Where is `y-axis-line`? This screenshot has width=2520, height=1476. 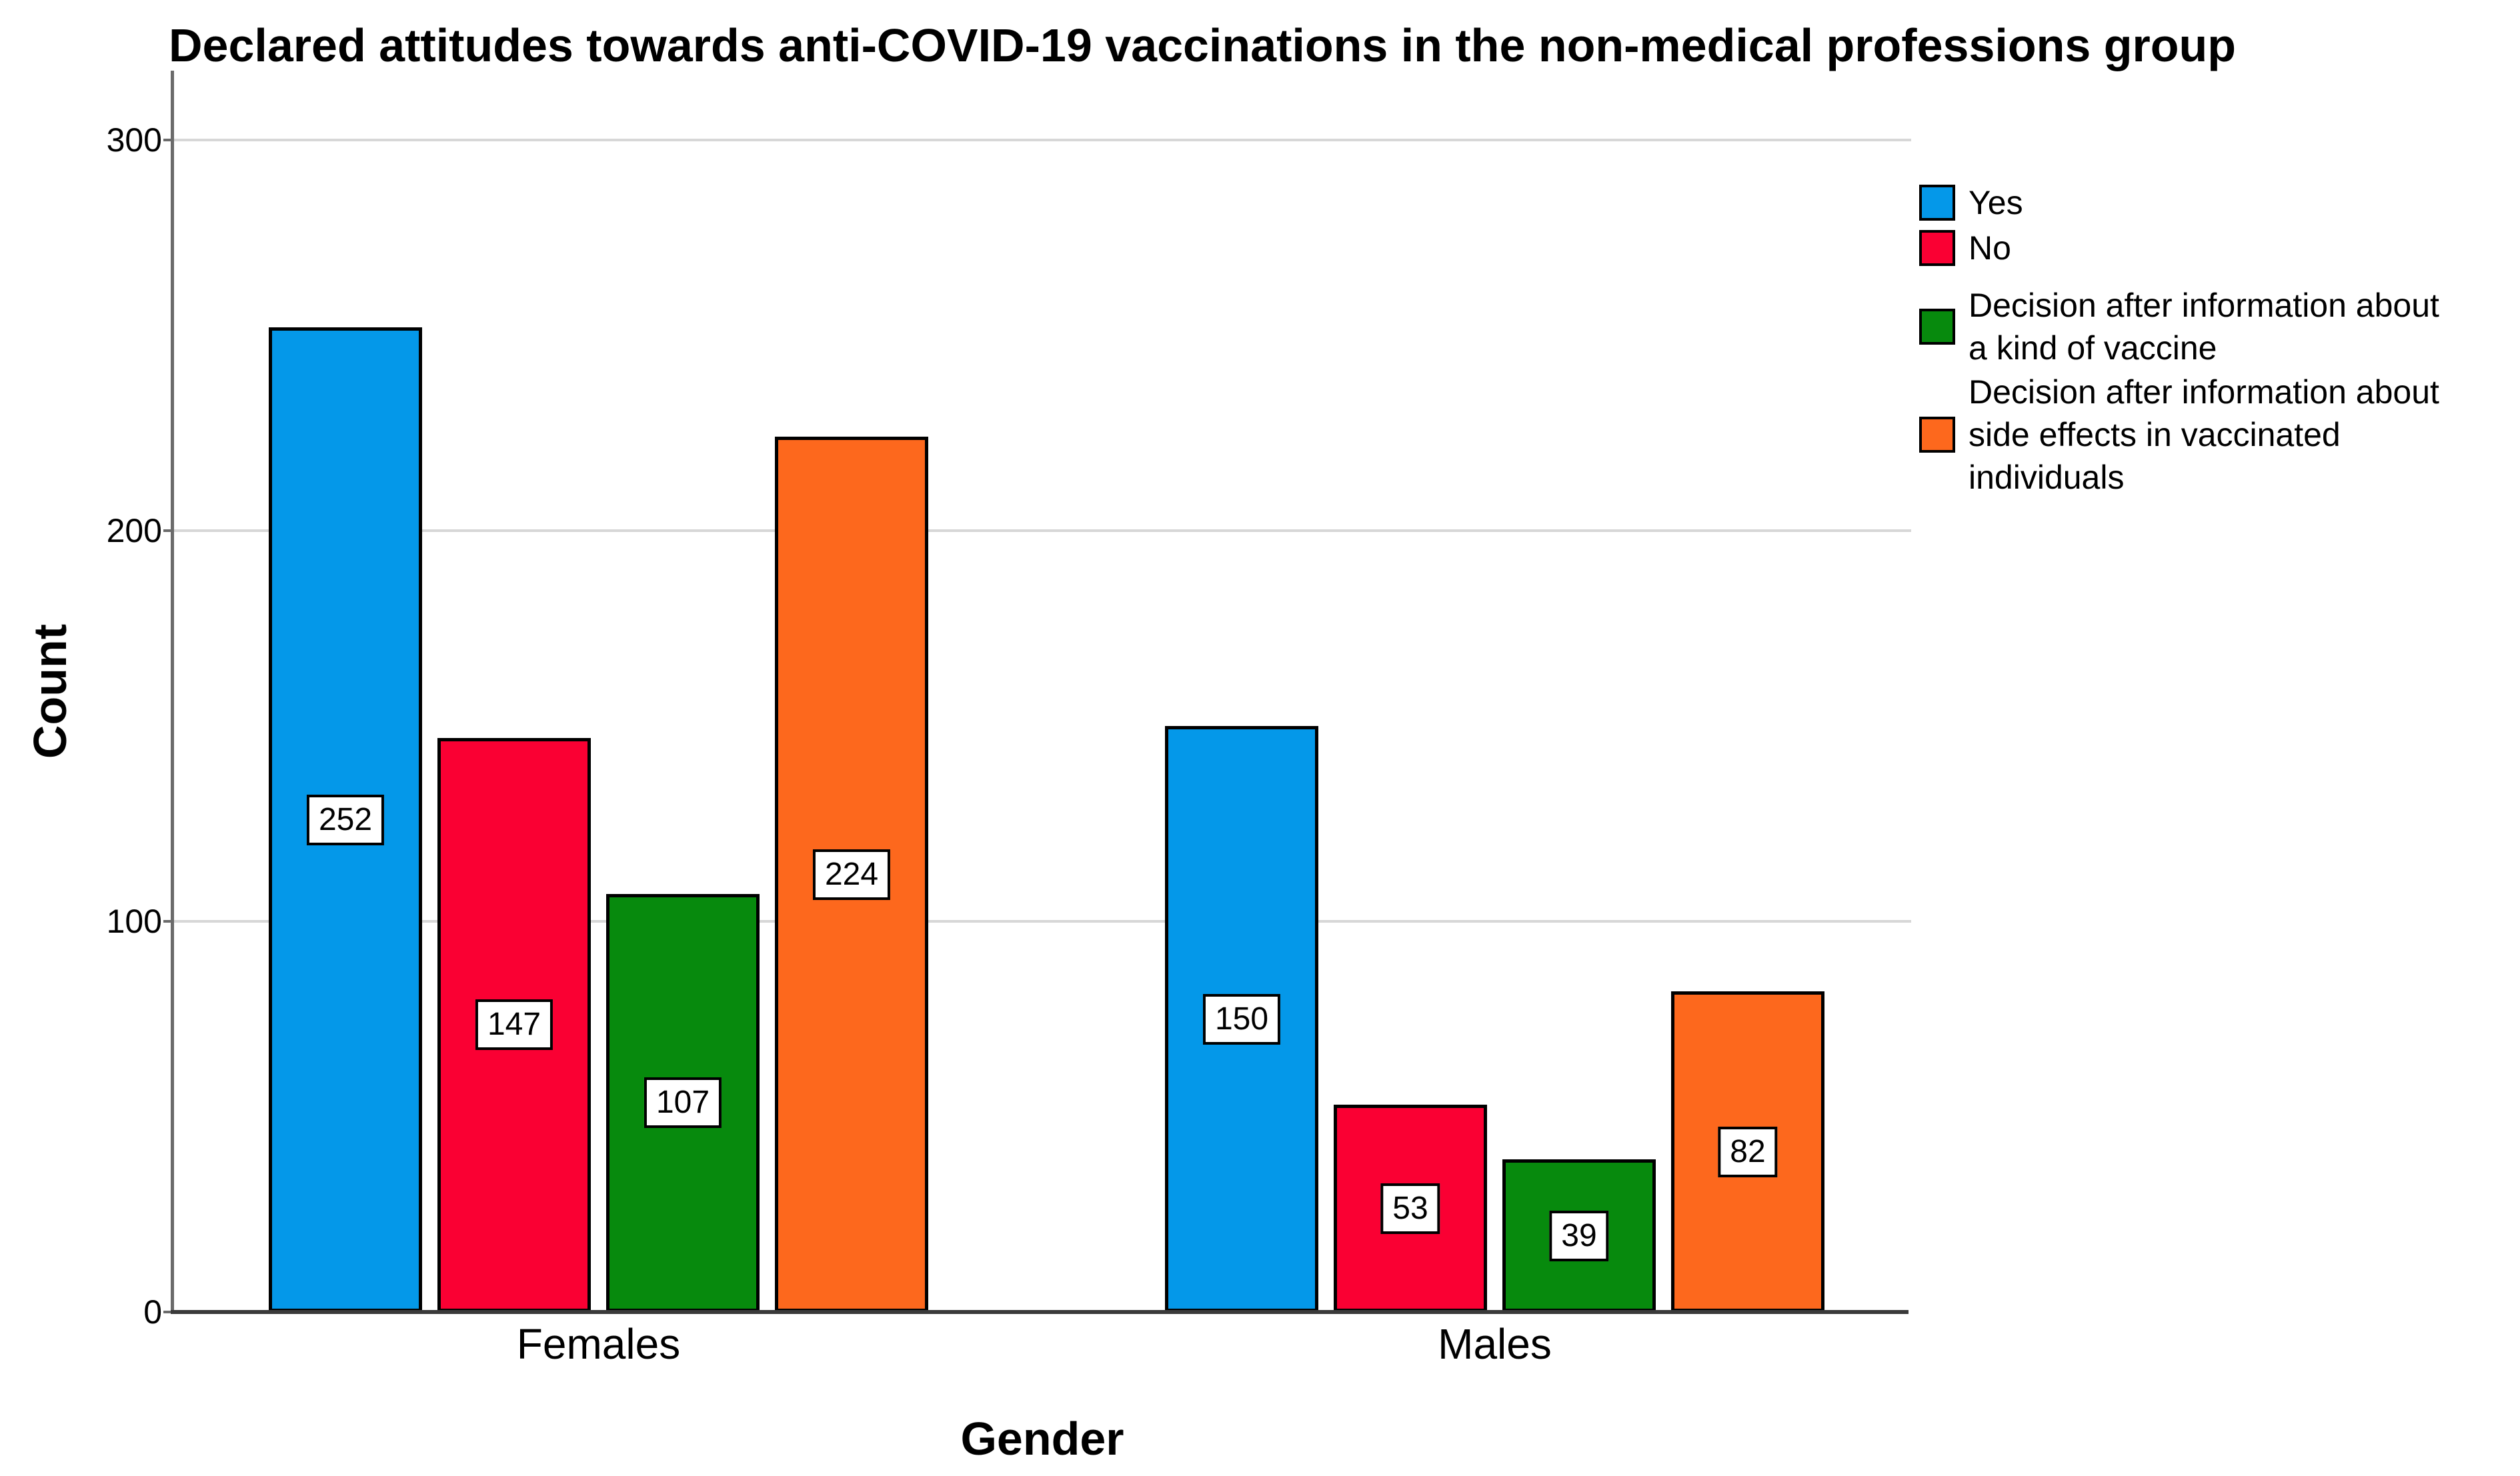 y-axis-line is located at coordinates (172, 692).